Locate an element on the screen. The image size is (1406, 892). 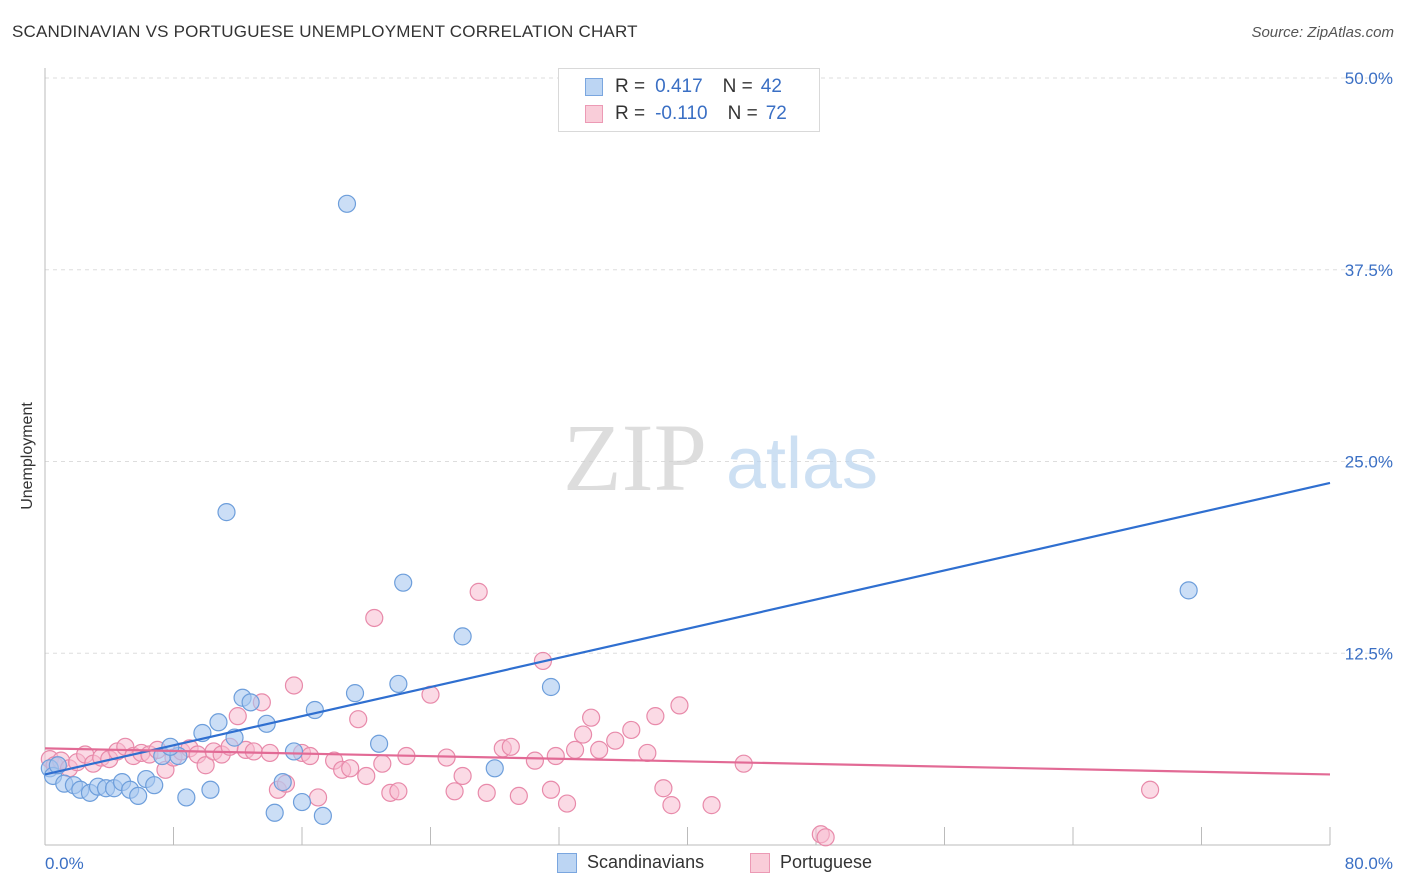
legend-row-portuguese: R = -0.110 N = 72 is located at coordinates (686, 114).